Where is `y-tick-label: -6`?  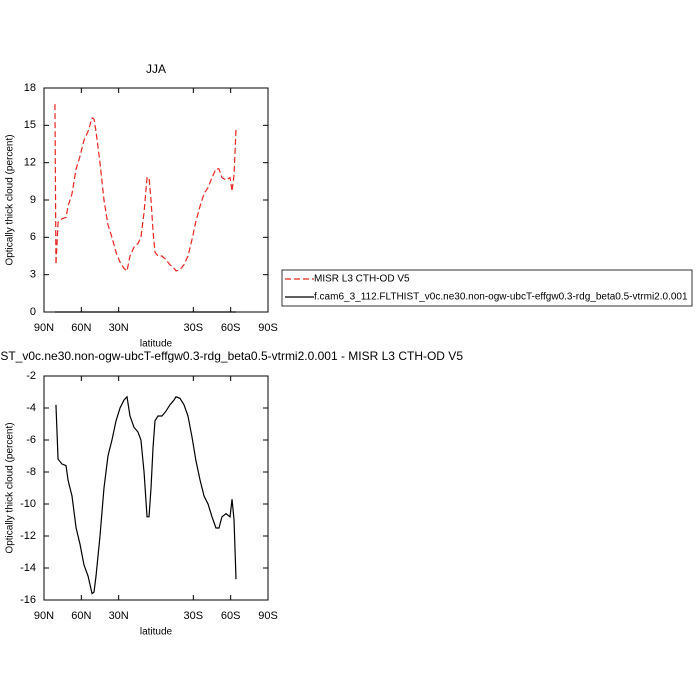
y-tick-label: -6 is located at coordinates (31, 440).